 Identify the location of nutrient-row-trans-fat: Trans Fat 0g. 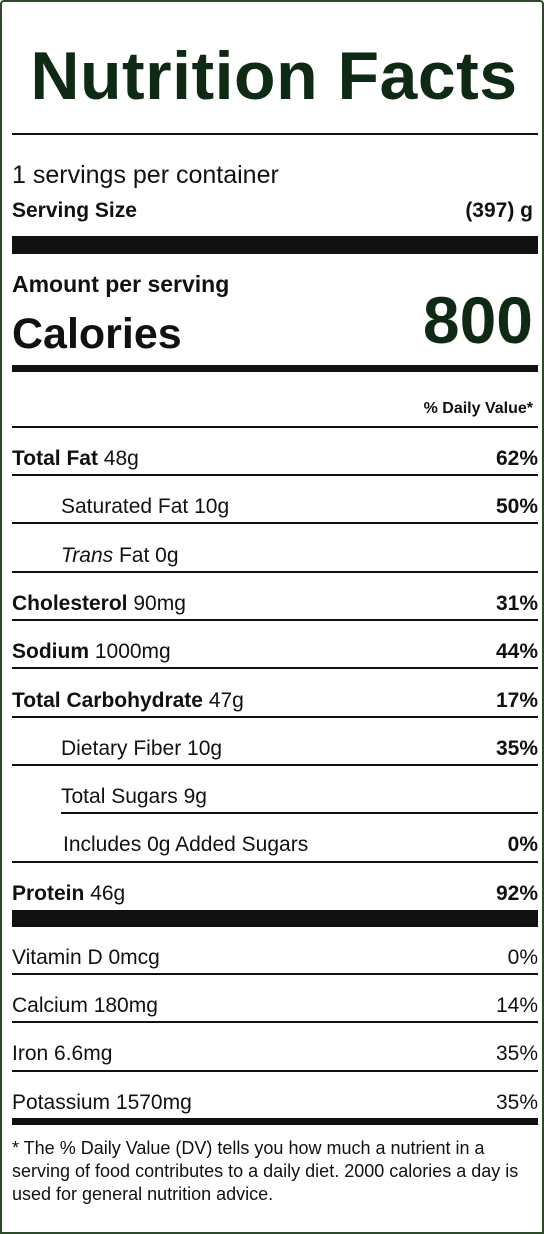
(275, 557).